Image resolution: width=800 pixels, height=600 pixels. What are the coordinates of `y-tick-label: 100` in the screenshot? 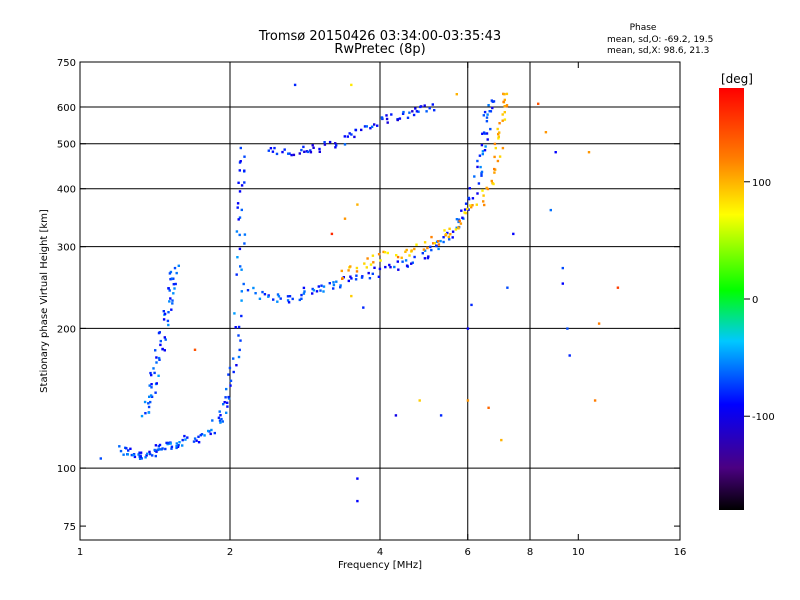 It's located at (66, 469).